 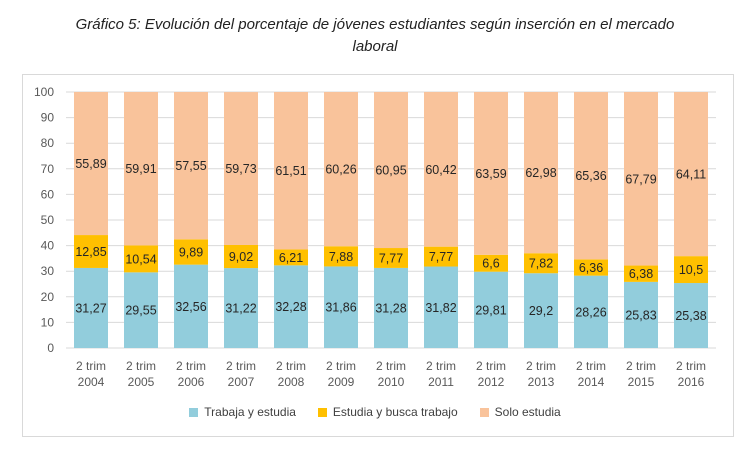 I want to click on data-label: 32,56, so click(x=190, y=307).